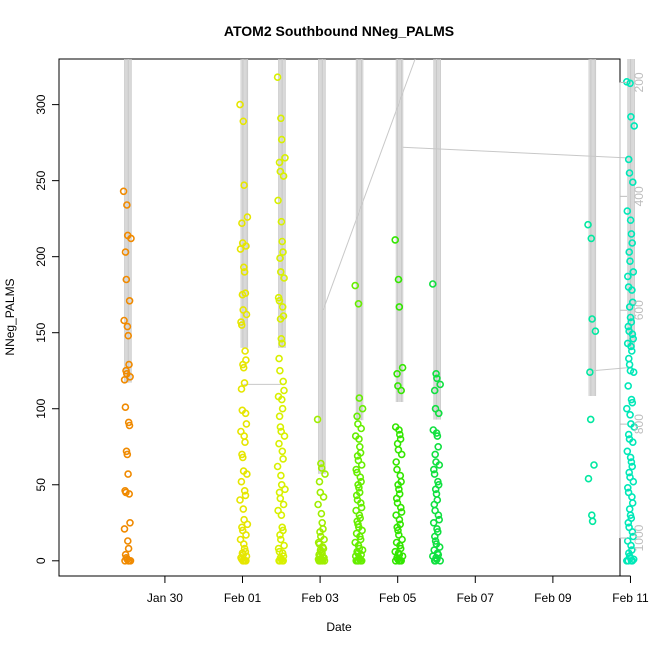 The image size is (650, 650). I want to click on x-tick-label: Feb 03, so click(320, 598).